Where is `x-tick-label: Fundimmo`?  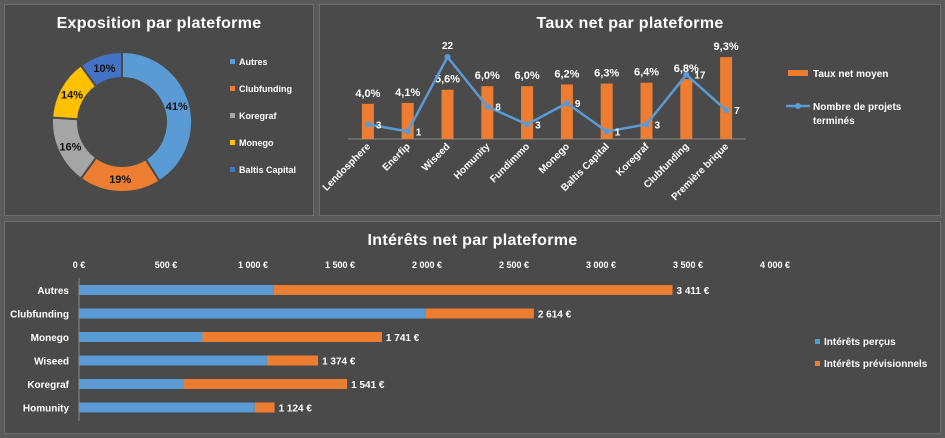 x-tick-label: Fundimmo is located at coordinates (510, 163).